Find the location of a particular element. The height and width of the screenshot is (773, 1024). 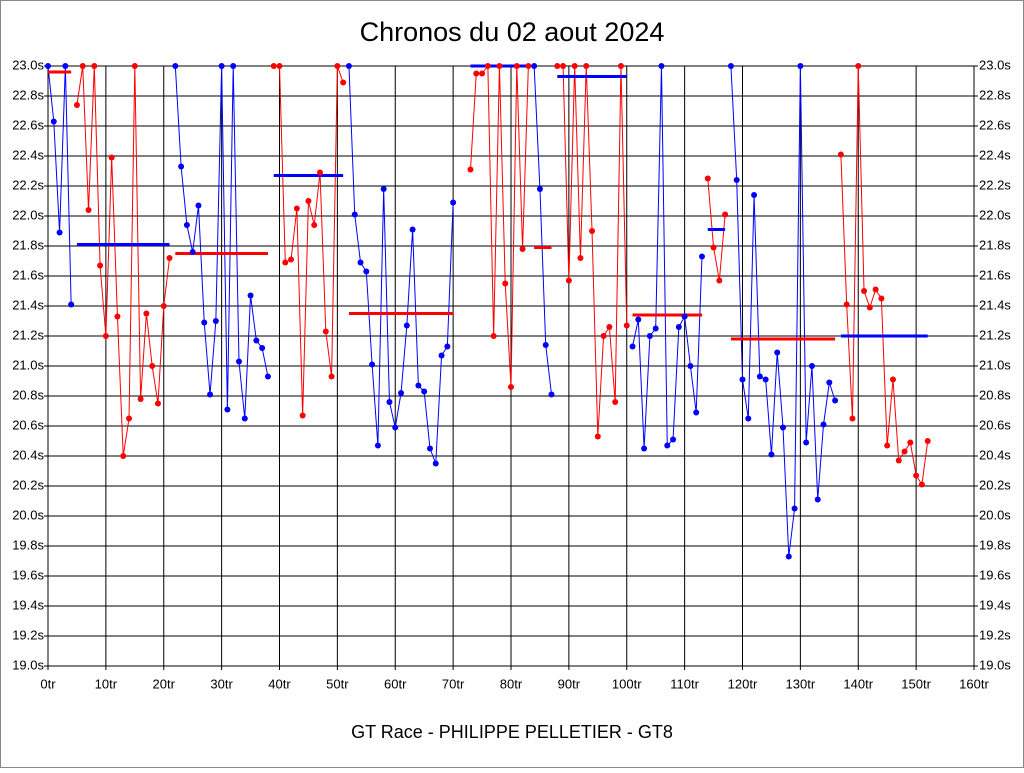

y2-tick-label: 20.8s is located at coordinates (995, 394).